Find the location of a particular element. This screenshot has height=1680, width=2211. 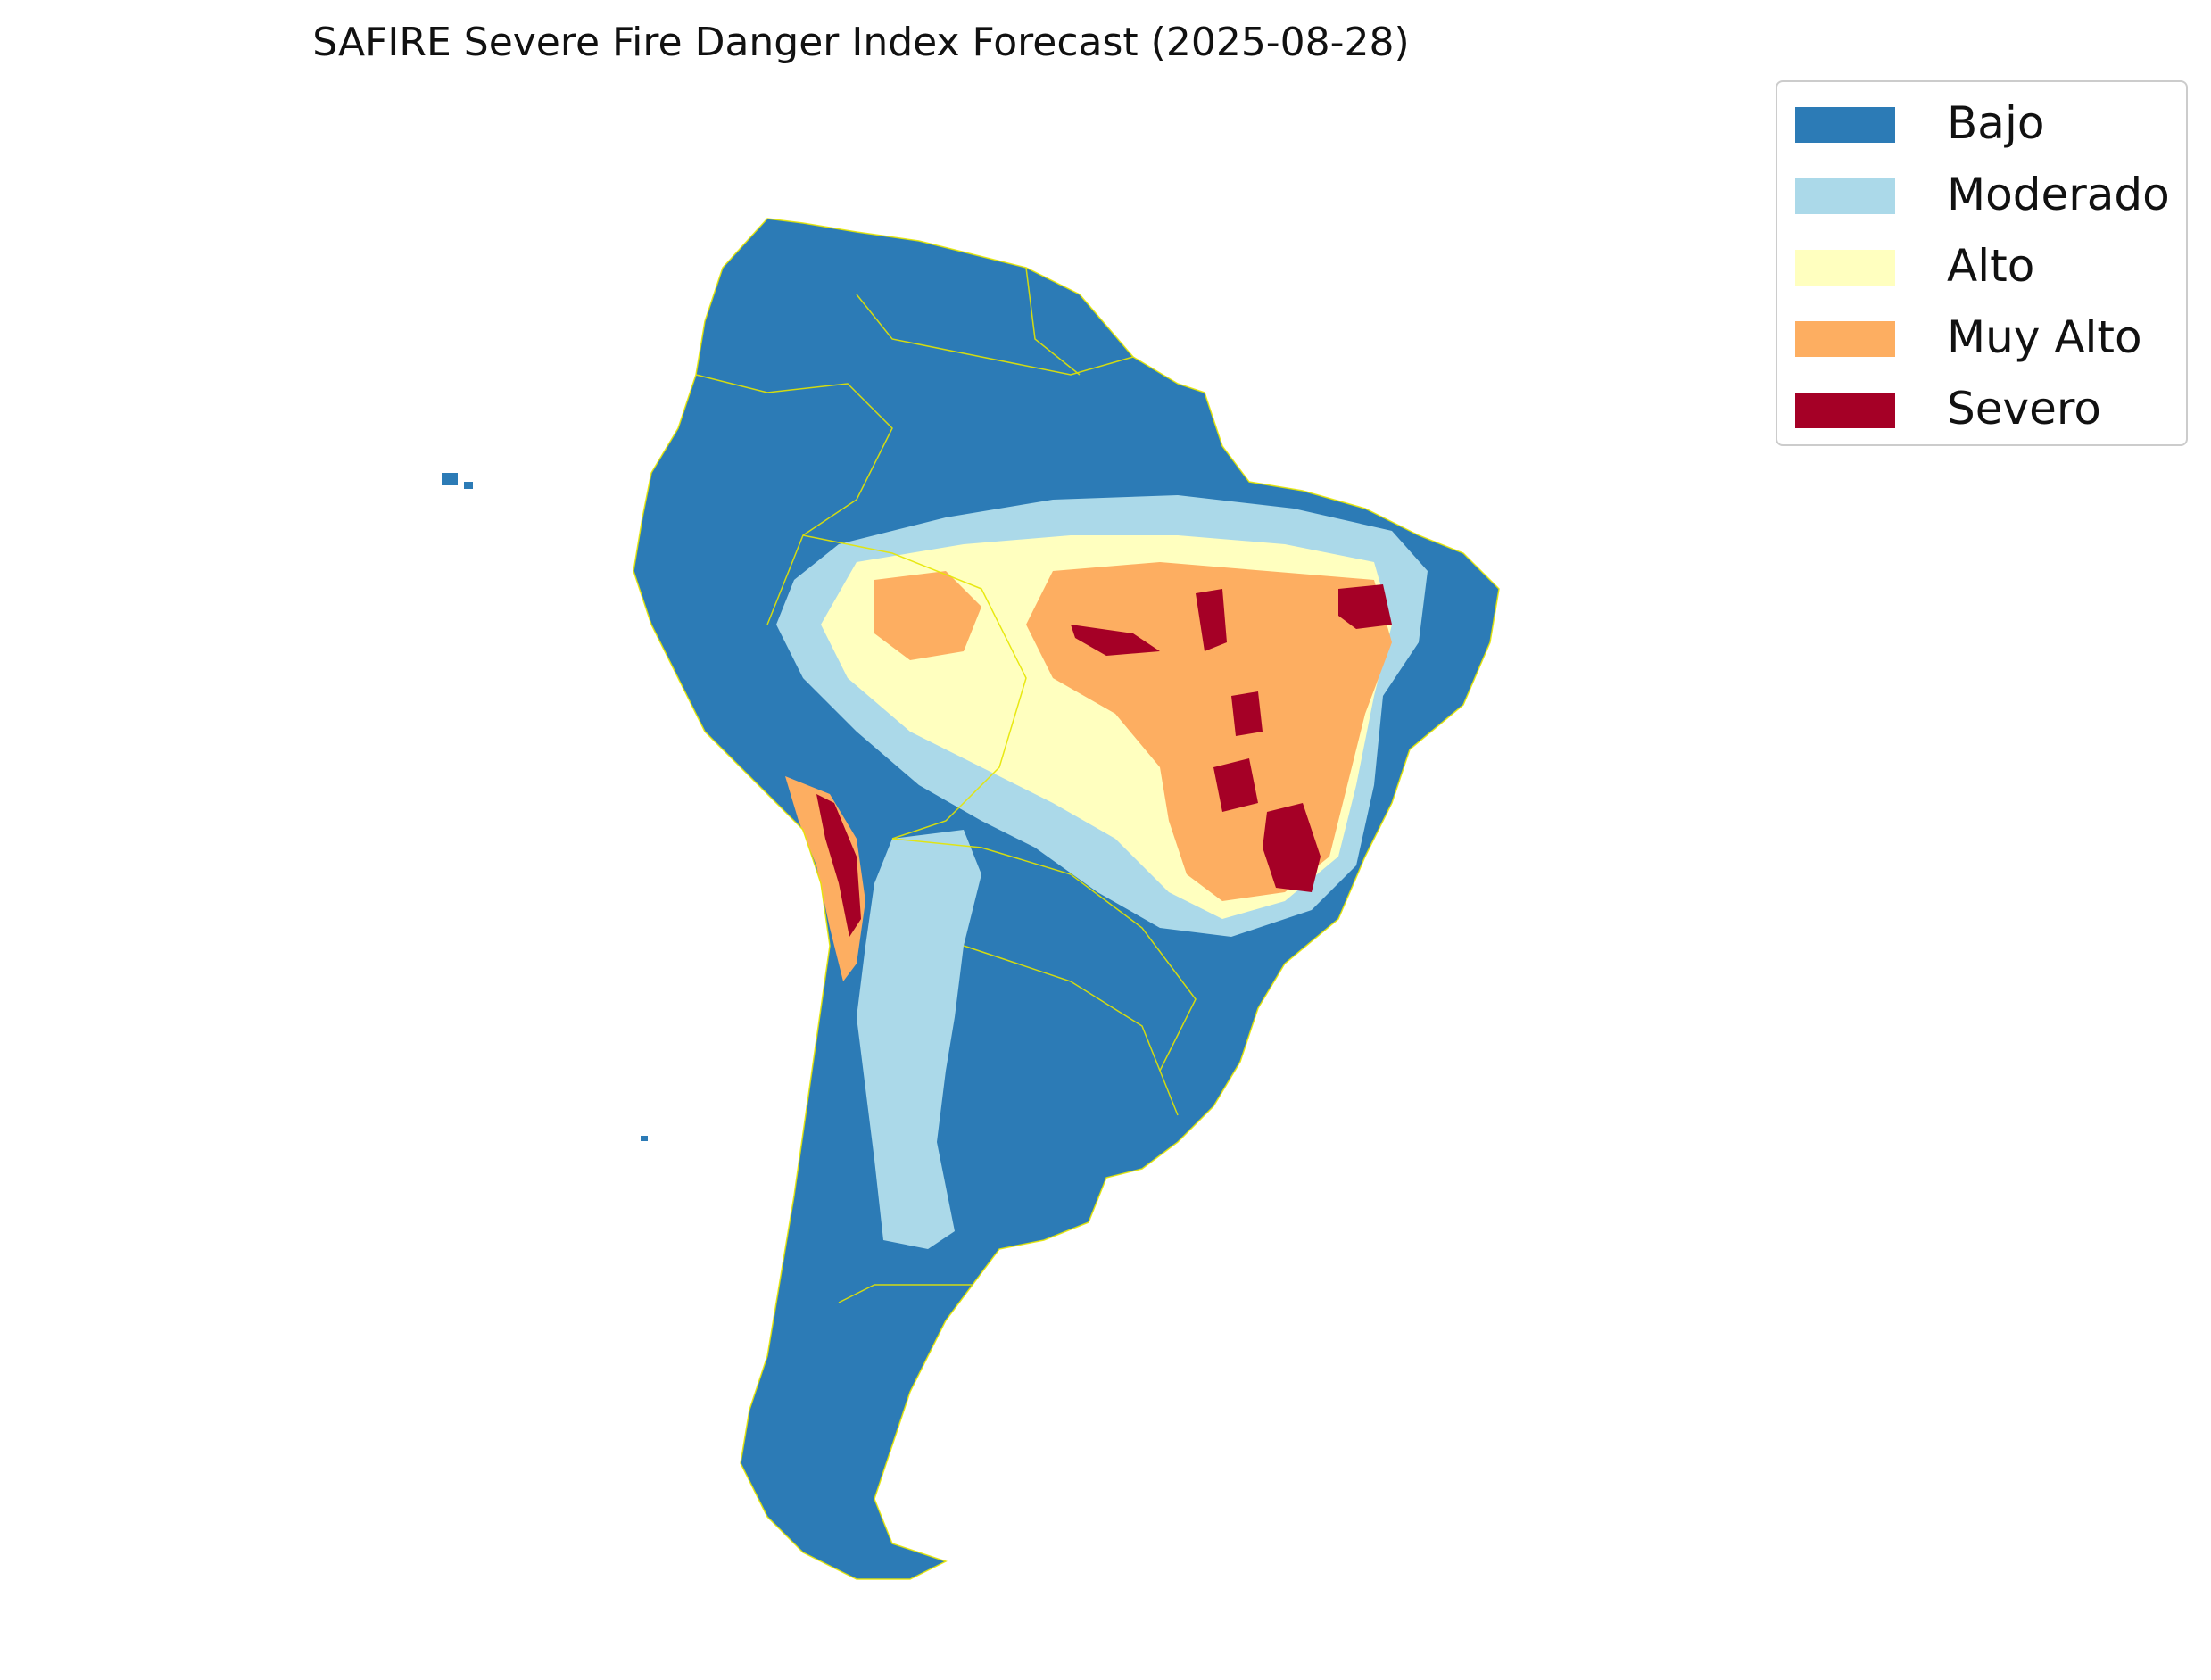

legend-swatch-muy-alto is located at coordinates (1845, 339).